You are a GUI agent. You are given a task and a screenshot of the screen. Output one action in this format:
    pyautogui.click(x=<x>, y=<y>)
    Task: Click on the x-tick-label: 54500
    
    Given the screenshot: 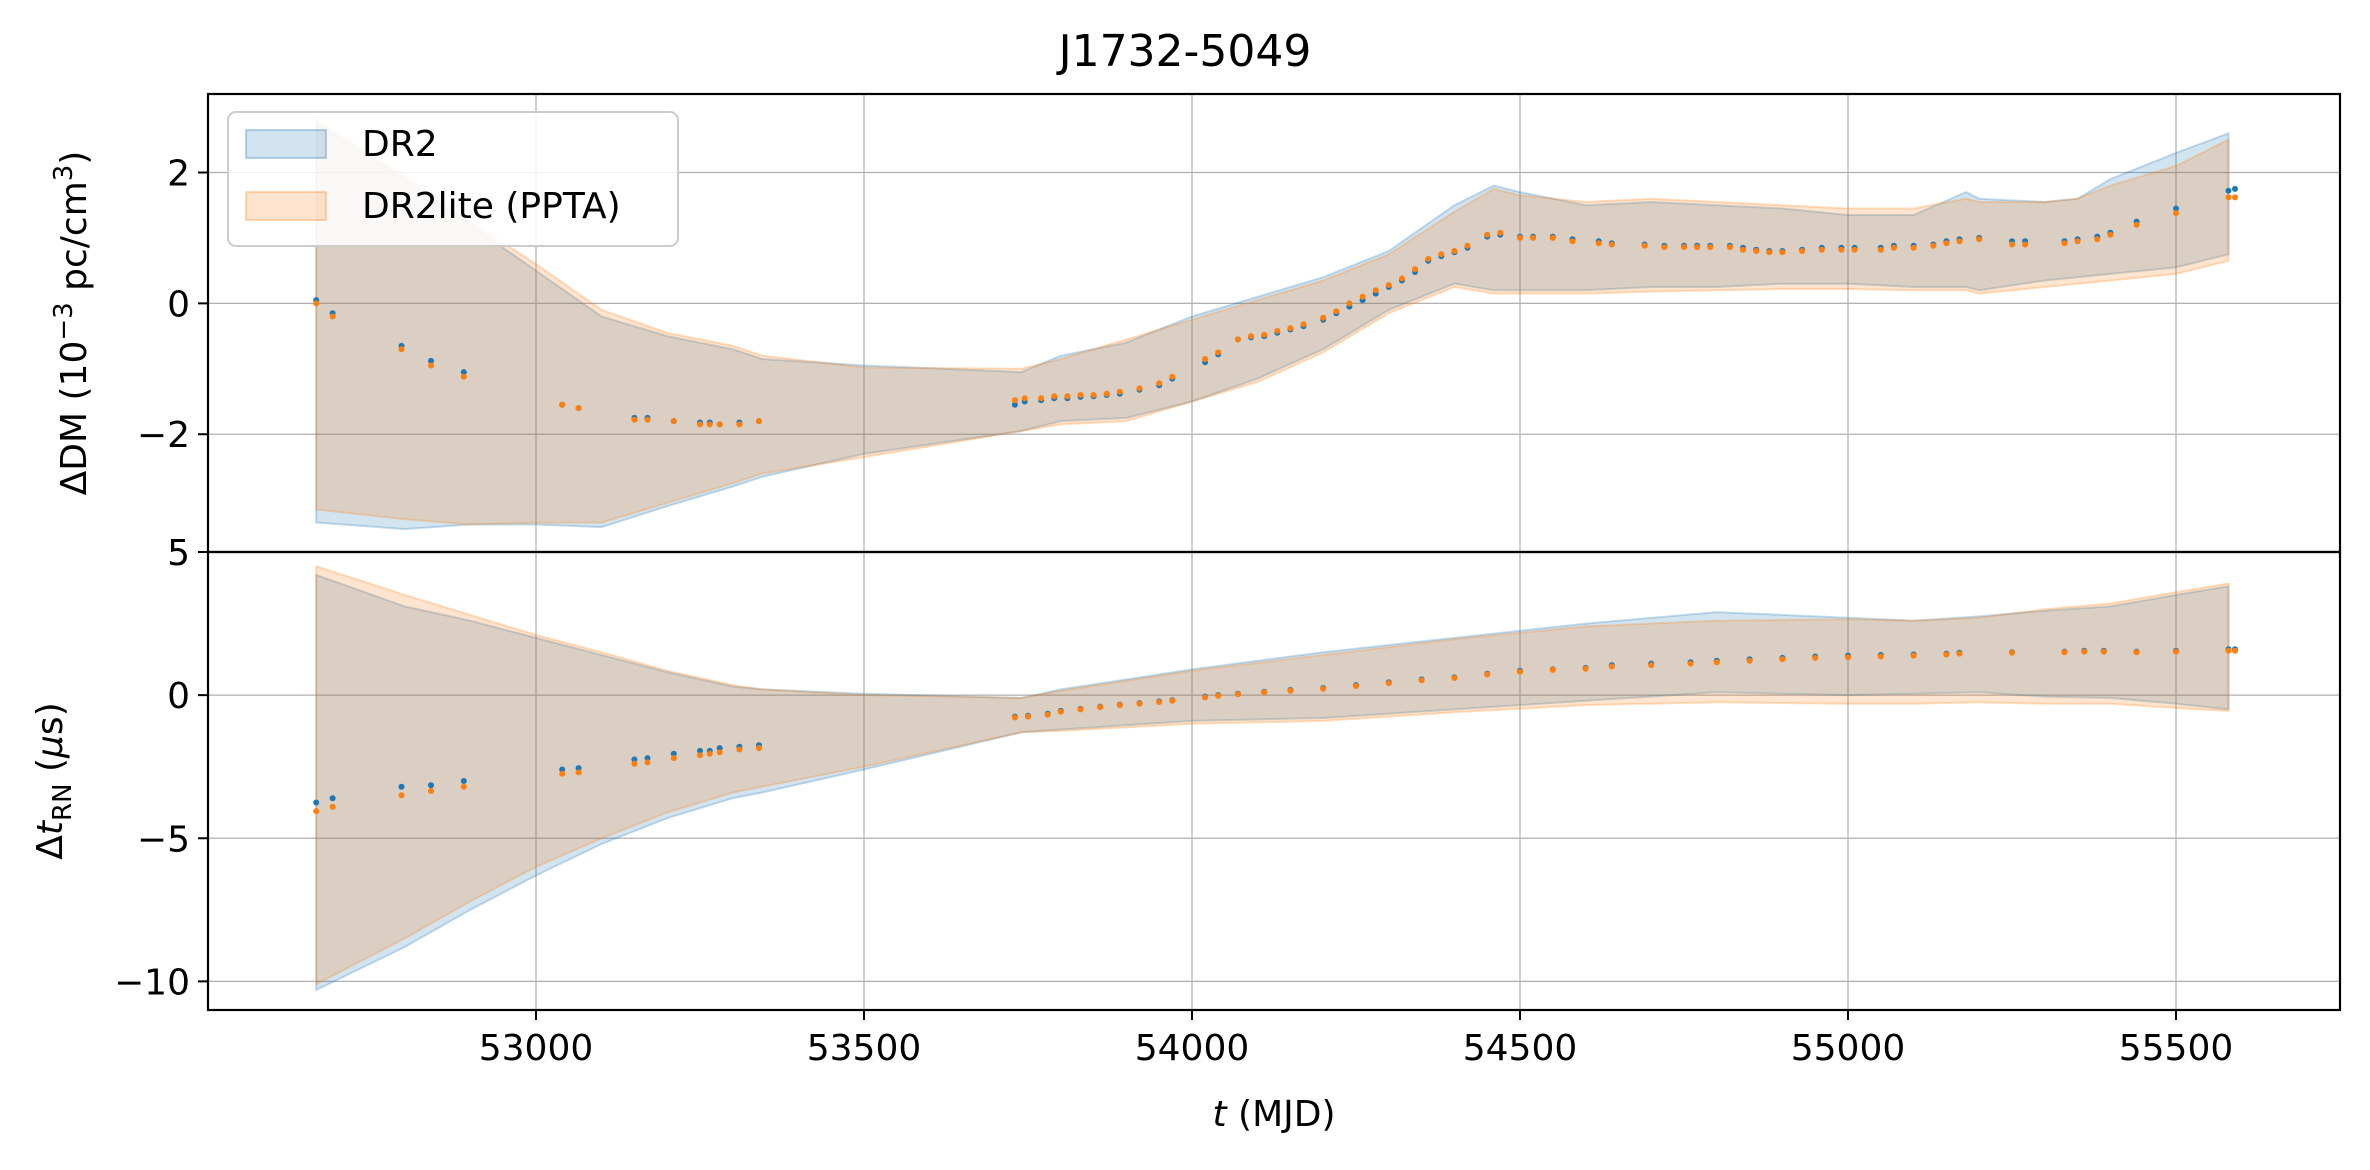 What is the action you would take?
    pyautogui.click(x=1520, y=1048)
    